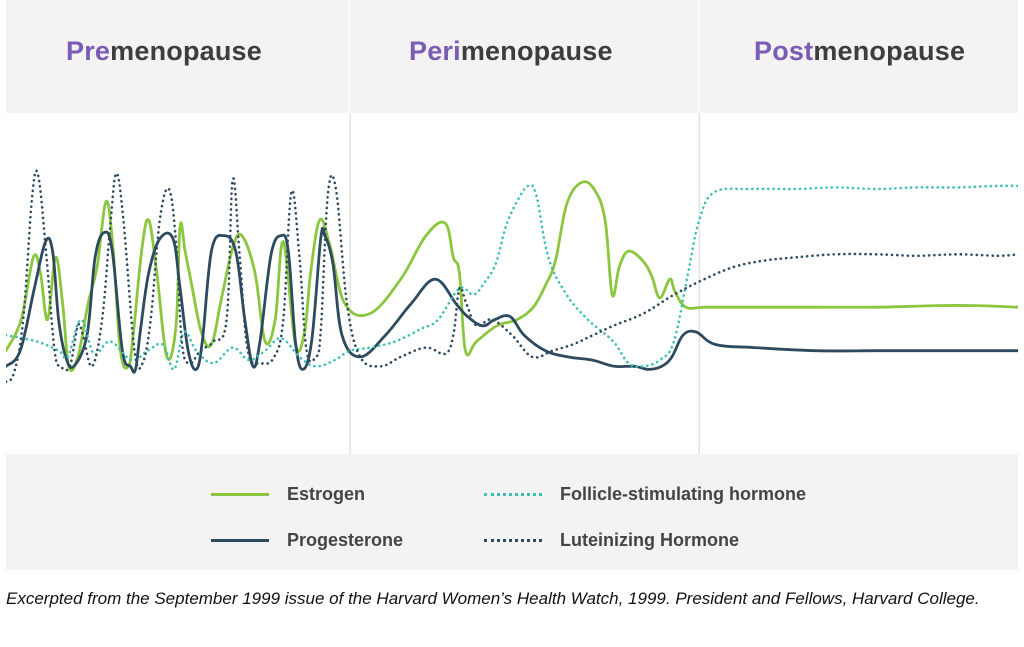 The width and height of the screenshot is (1024, 647). Describe the element at coordinates (326, 494) in the screenshot. I see `legend-label: Estrogen` at that location.